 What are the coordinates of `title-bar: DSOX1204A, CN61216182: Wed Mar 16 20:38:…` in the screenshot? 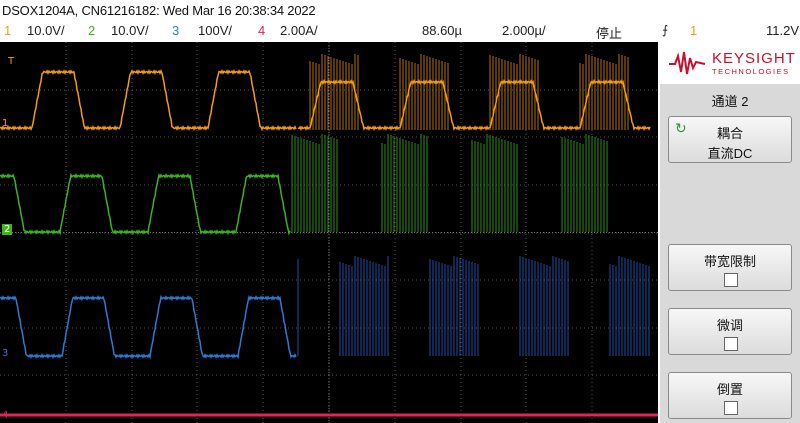 It's located at (400, 11).